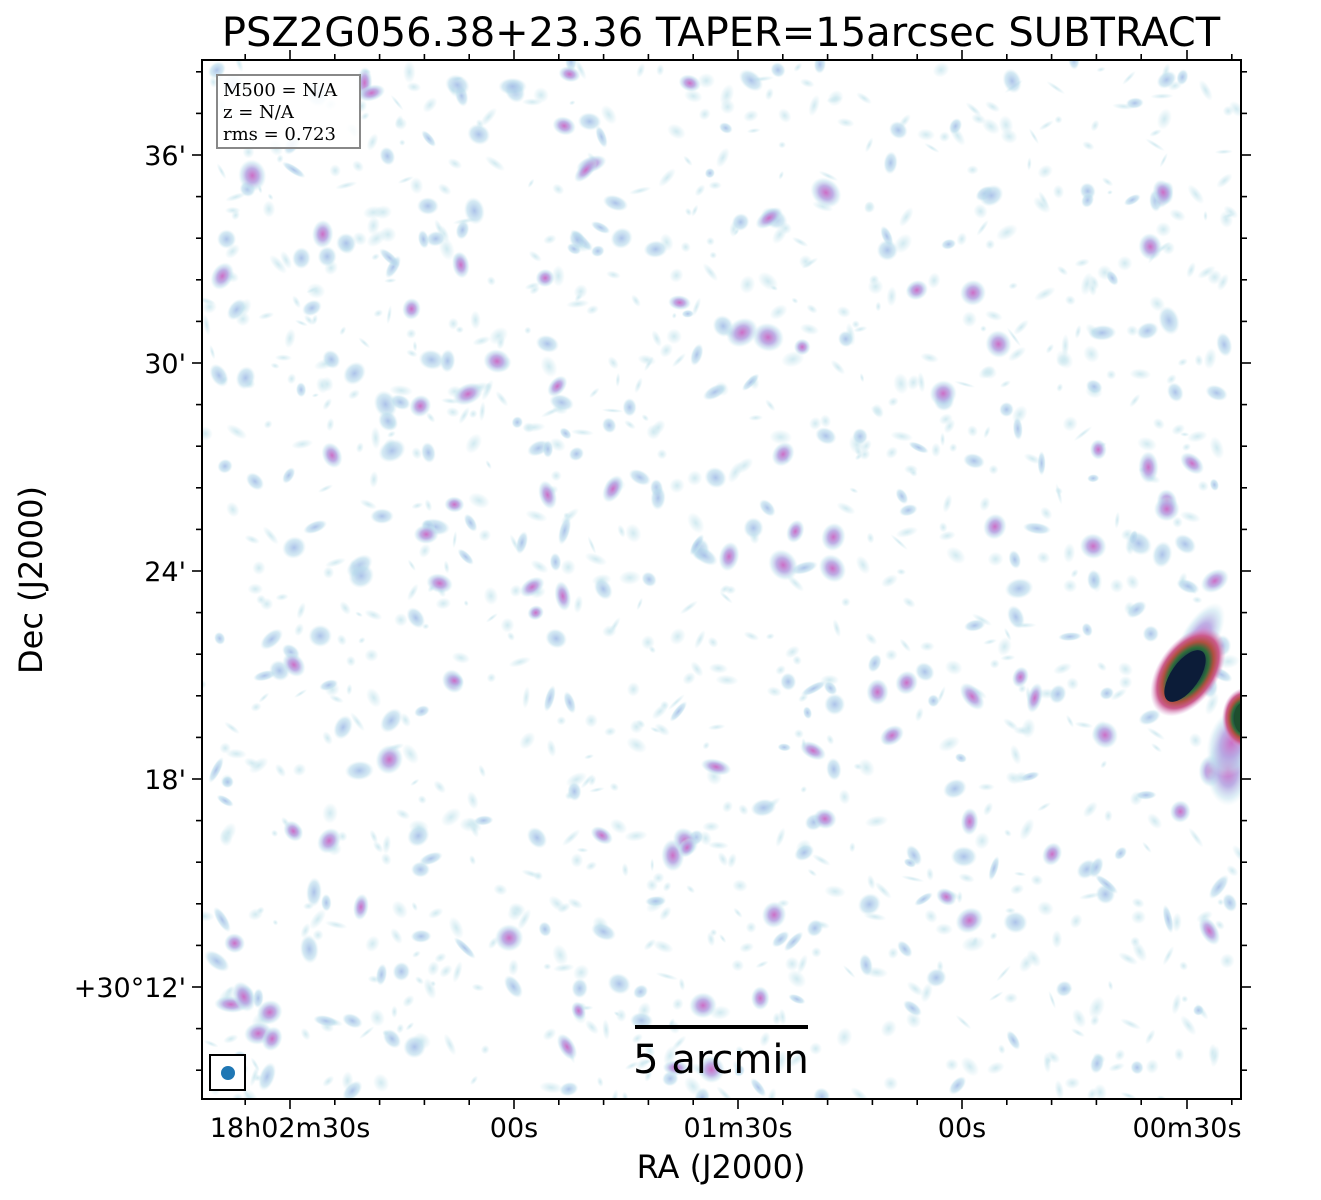 The image size is (1321, 1200). Describe the element at coordinates (514, 1128) in the screenshot. I see `x-tick-label: 00s` at that location.